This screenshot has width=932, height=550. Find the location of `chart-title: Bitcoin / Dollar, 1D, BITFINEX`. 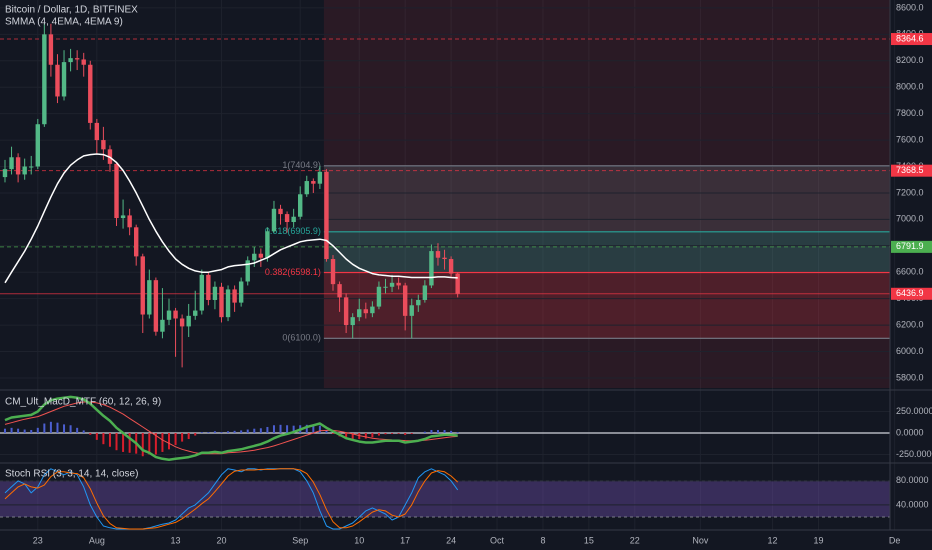

chart-title: Bitcoin / Dollar, 1D, BITFINEX is located at coordinates (71, 10).